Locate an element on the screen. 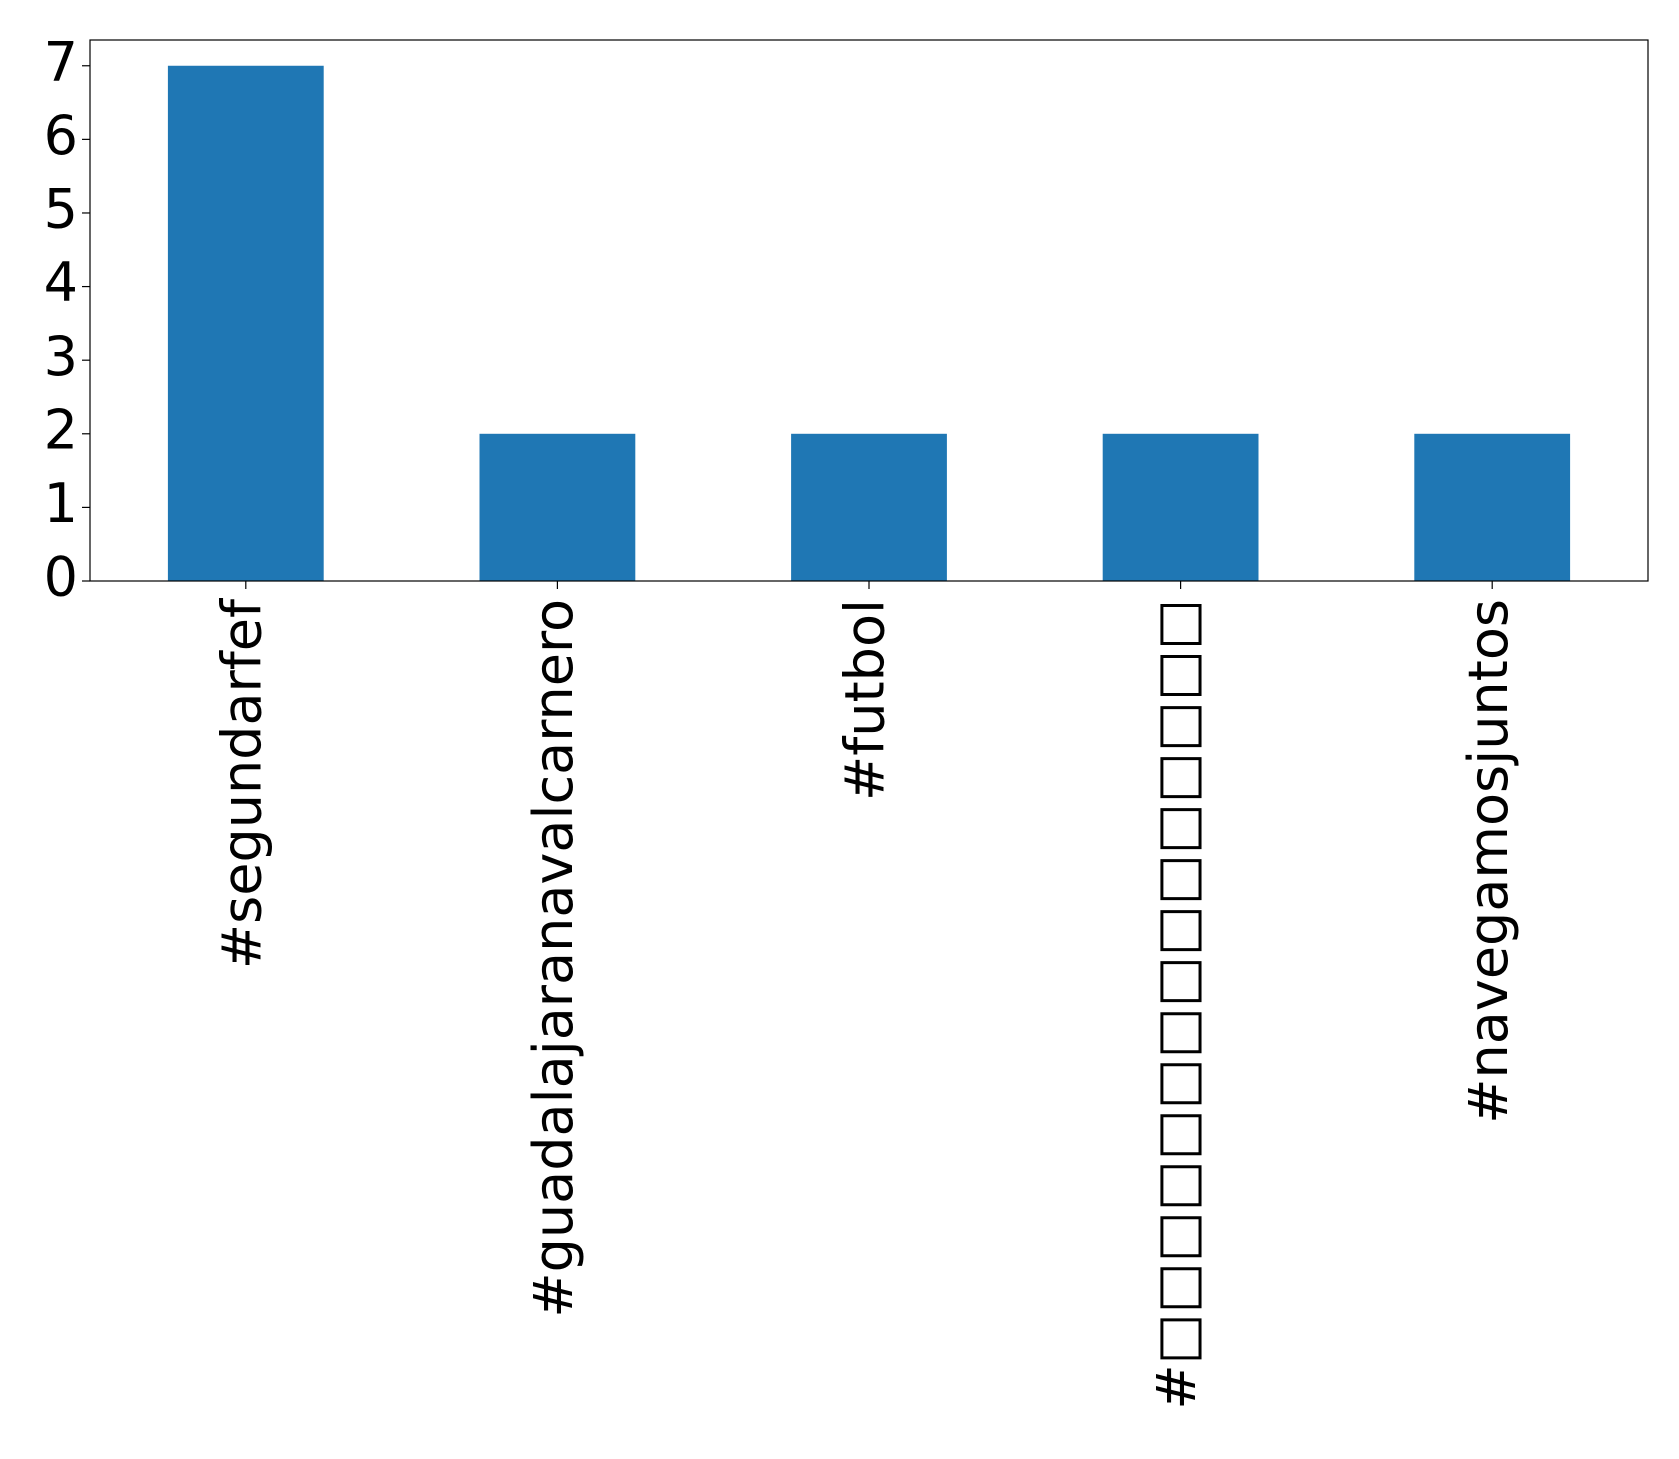  y-tick-label: 3 is located at coordinates (61, 356).